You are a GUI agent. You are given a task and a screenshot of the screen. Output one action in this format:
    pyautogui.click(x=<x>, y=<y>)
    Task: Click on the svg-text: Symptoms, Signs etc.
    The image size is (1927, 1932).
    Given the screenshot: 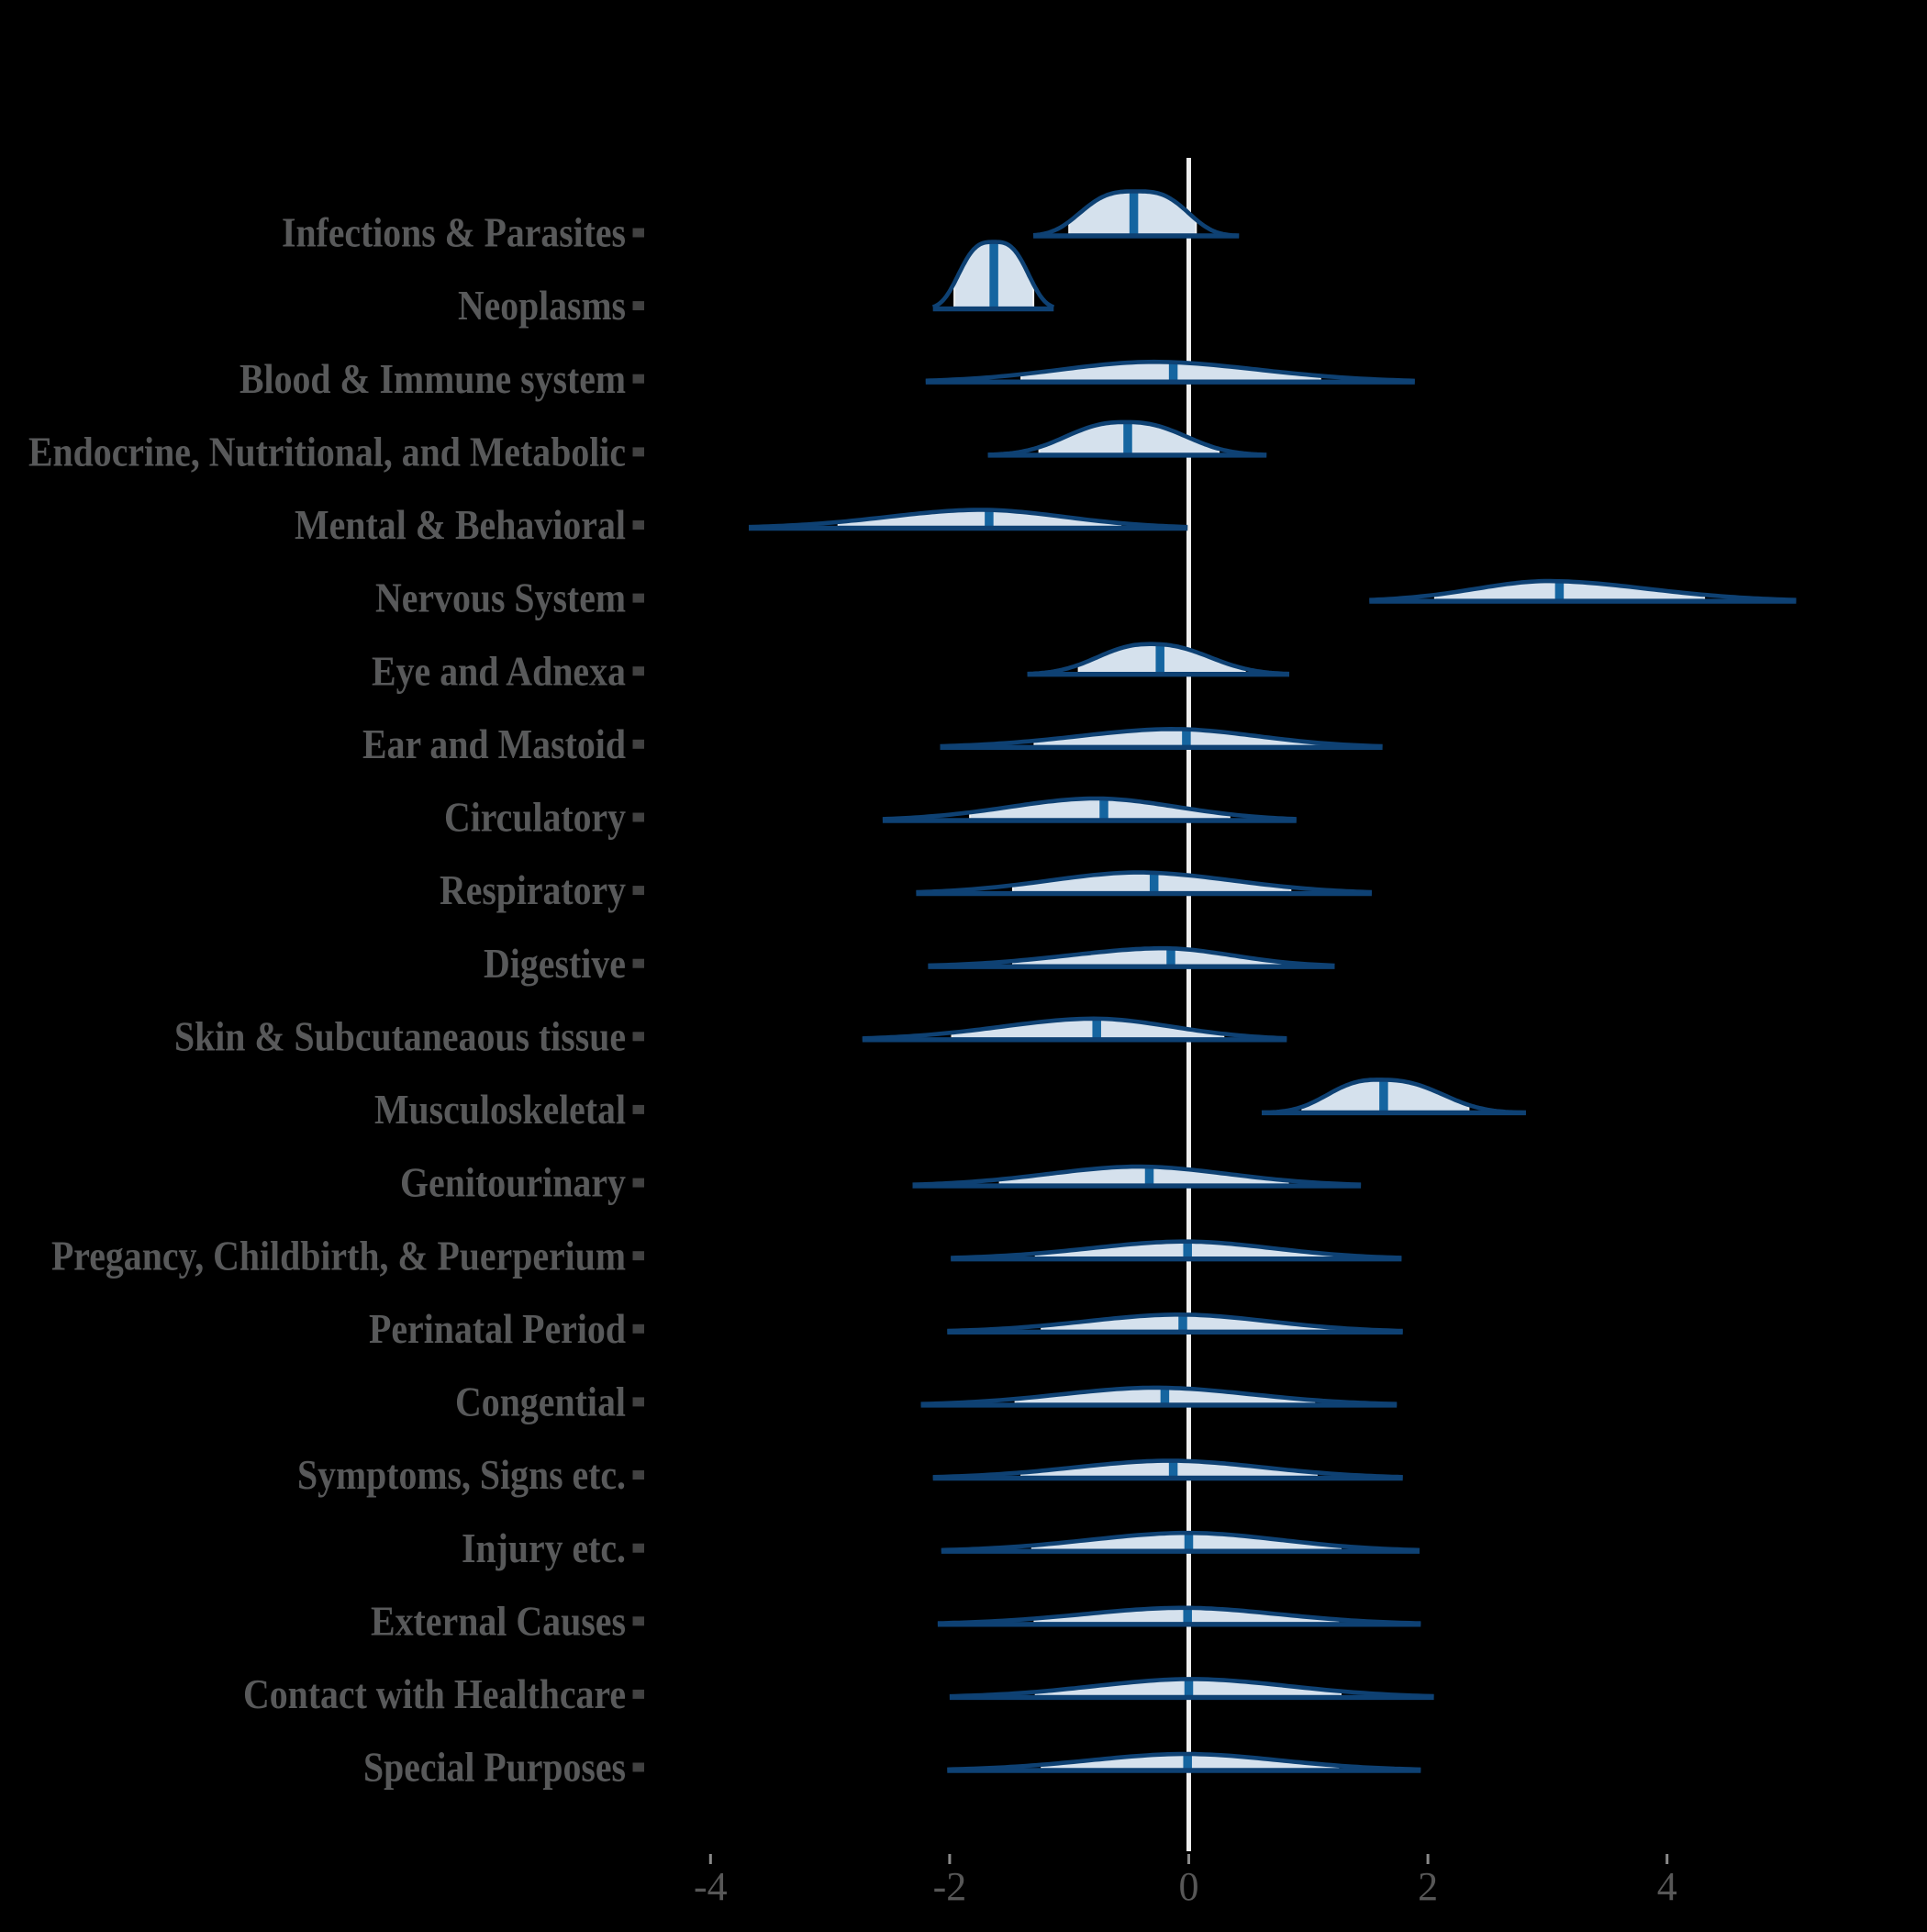 What is the action you would take?
    pyautogui.click(x=461, y=1474)
    